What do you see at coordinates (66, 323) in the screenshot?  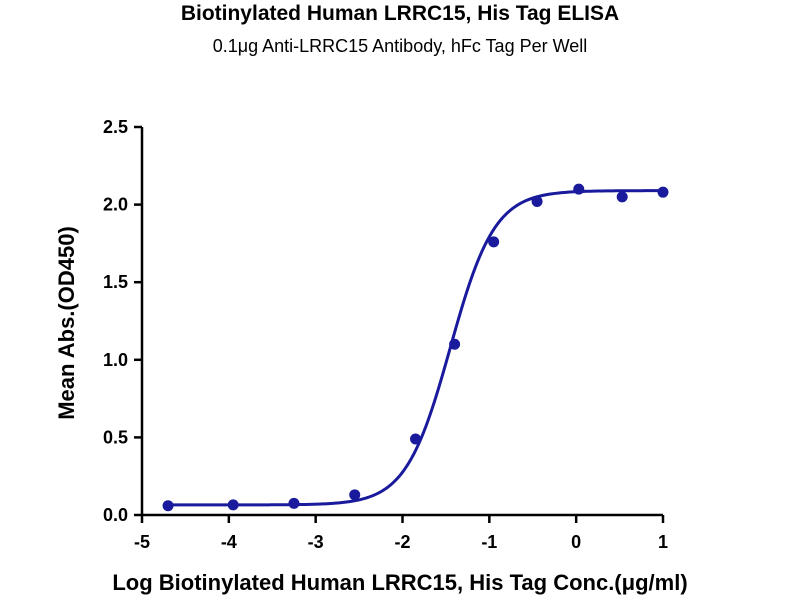 I see `y-axis-label: Mean Abs.(OD450)` at bounding box center [66, 323].